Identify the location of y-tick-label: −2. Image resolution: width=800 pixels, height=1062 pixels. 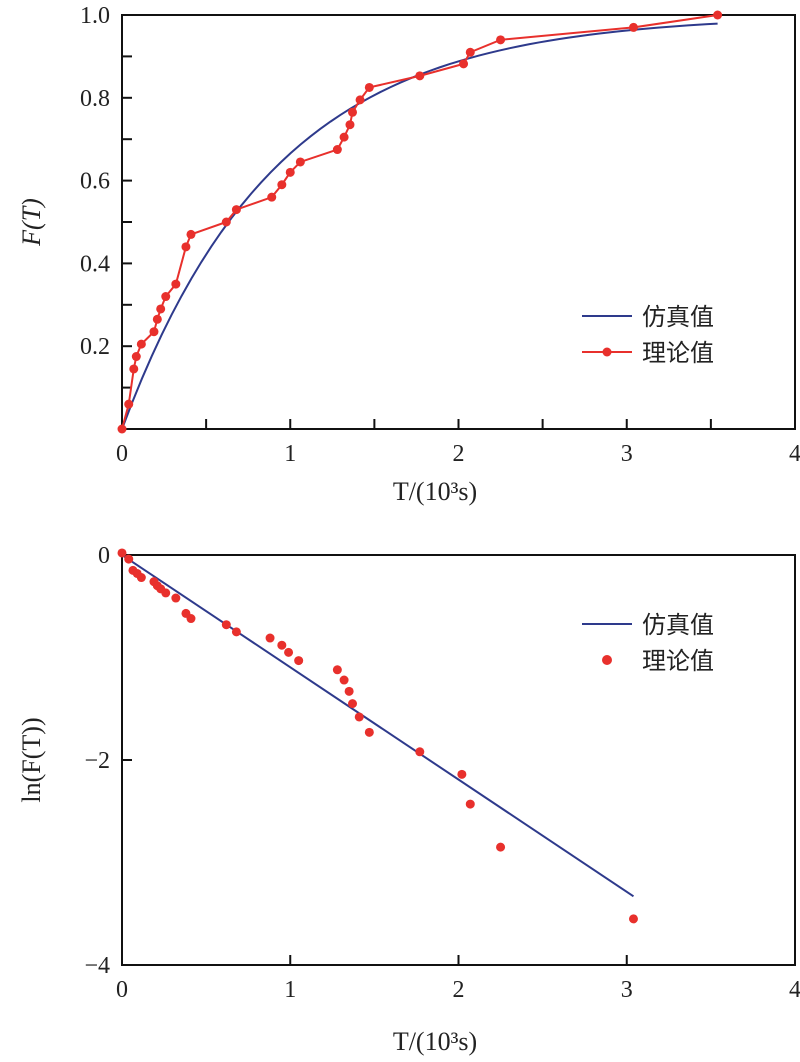
(97, 761).